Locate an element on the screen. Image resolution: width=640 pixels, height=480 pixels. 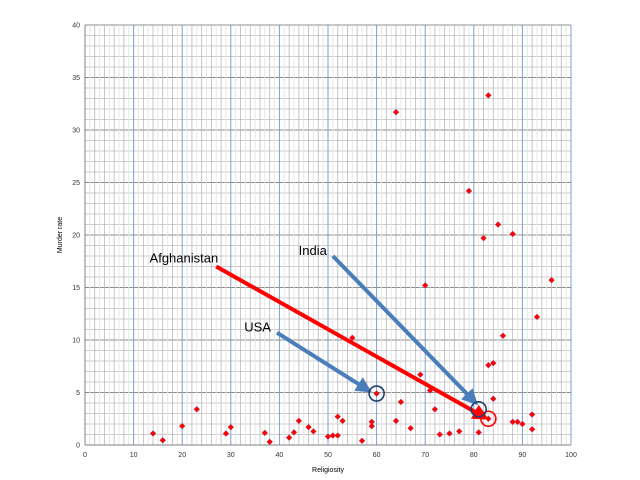
x-tick-label: 20 is located at coordinates (182, 455).